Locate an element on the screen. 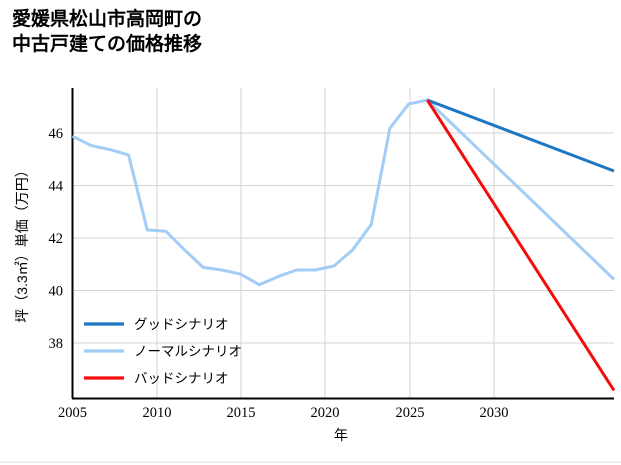 The image size is (621, 465). y-tick-46: 46 is located at coordinates (56, 134).